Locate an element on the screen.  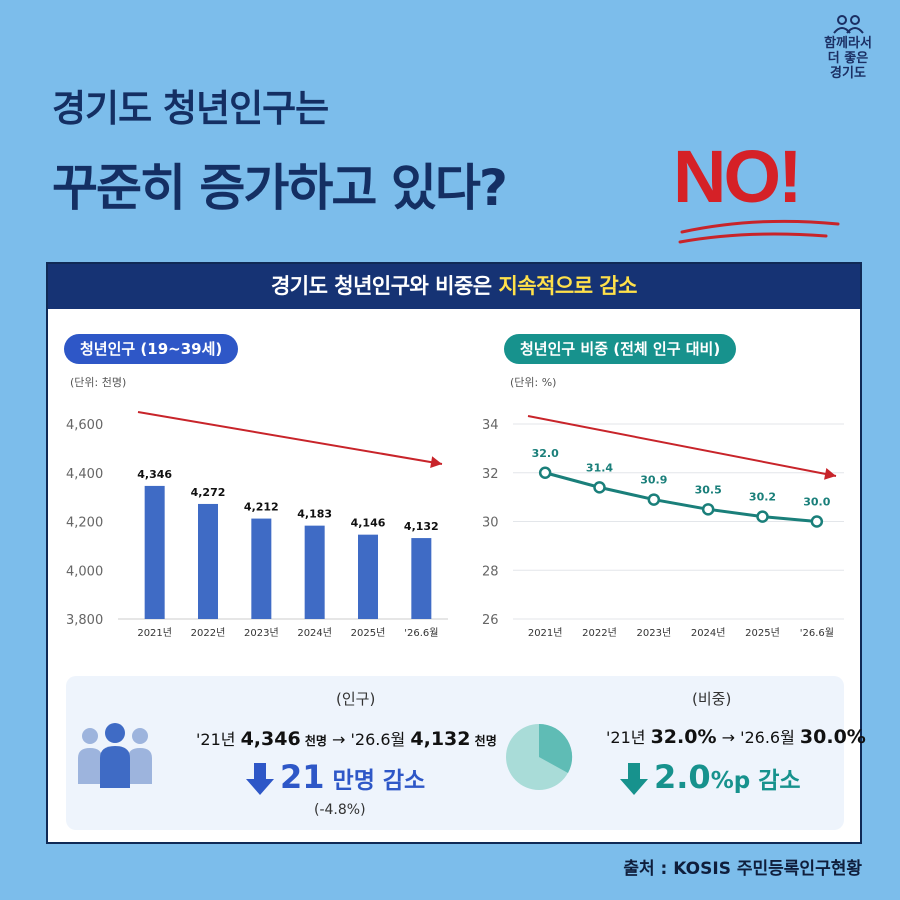
headline-line-2: 꾸준히 증가하고 있다? is located at coordinates (280, 188).